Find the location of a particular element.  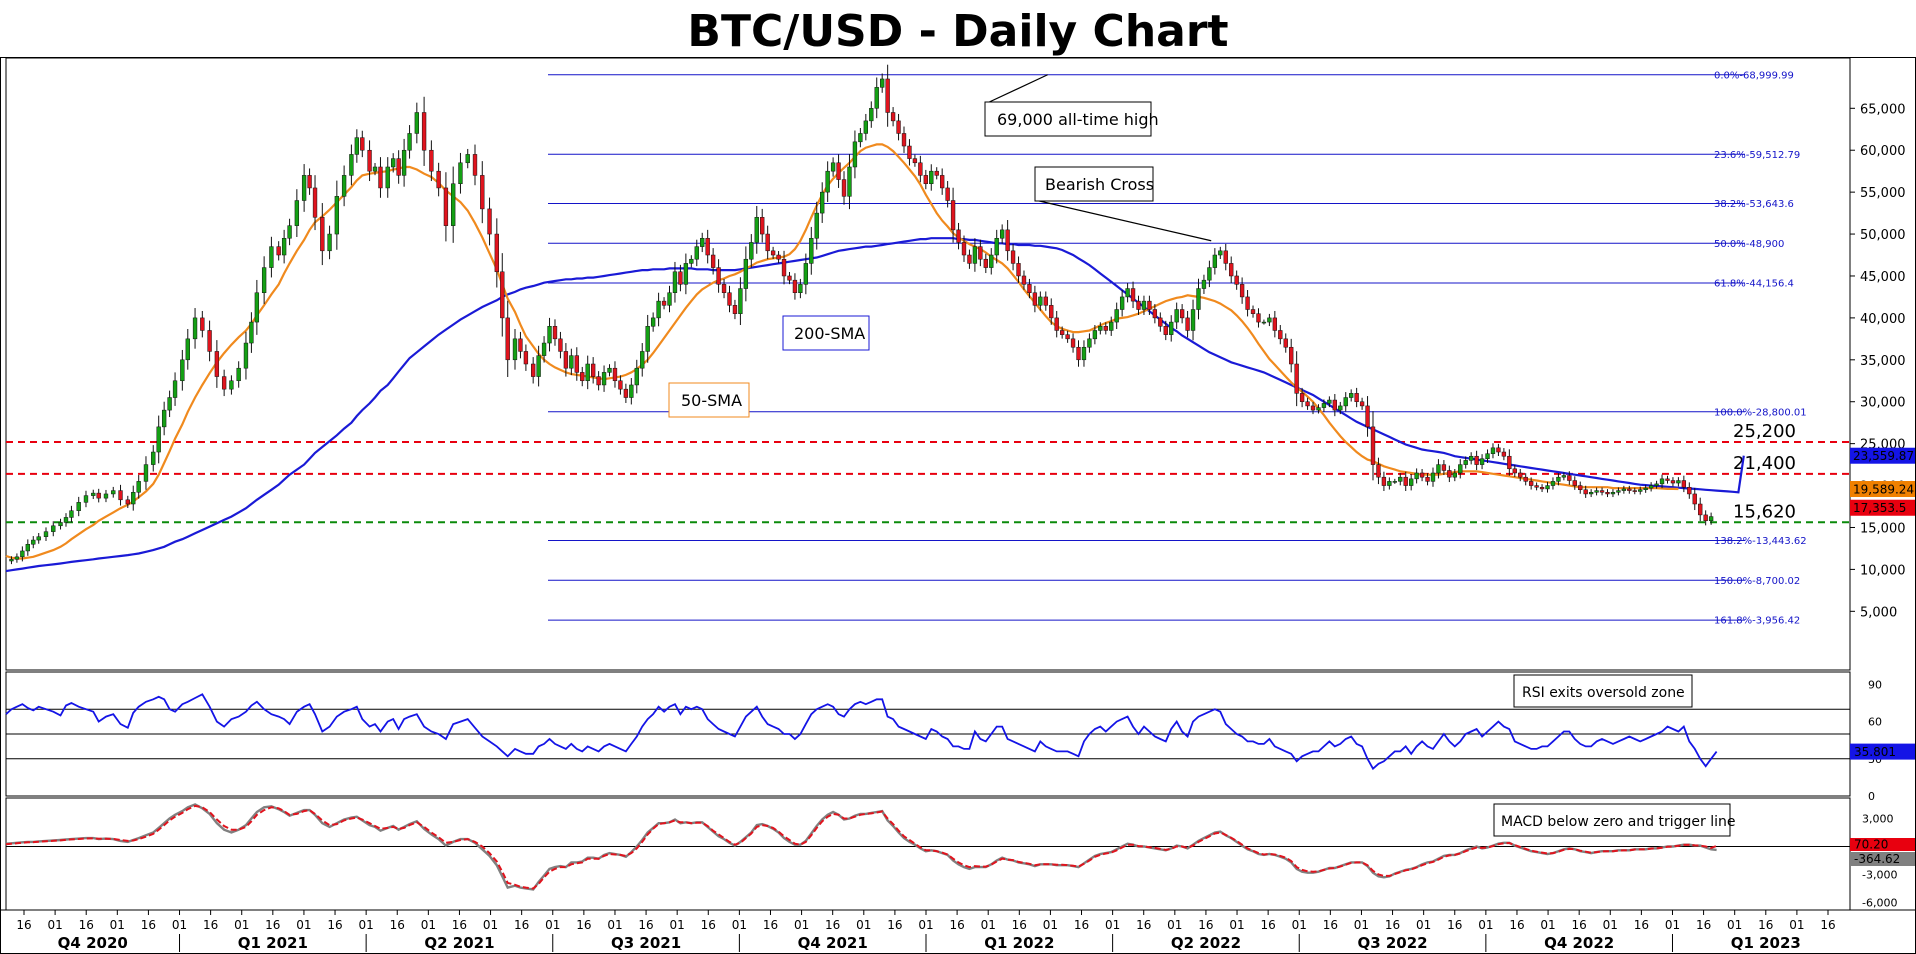

macd-tick-label: -6,000 is located at coordinates (1879, 903).